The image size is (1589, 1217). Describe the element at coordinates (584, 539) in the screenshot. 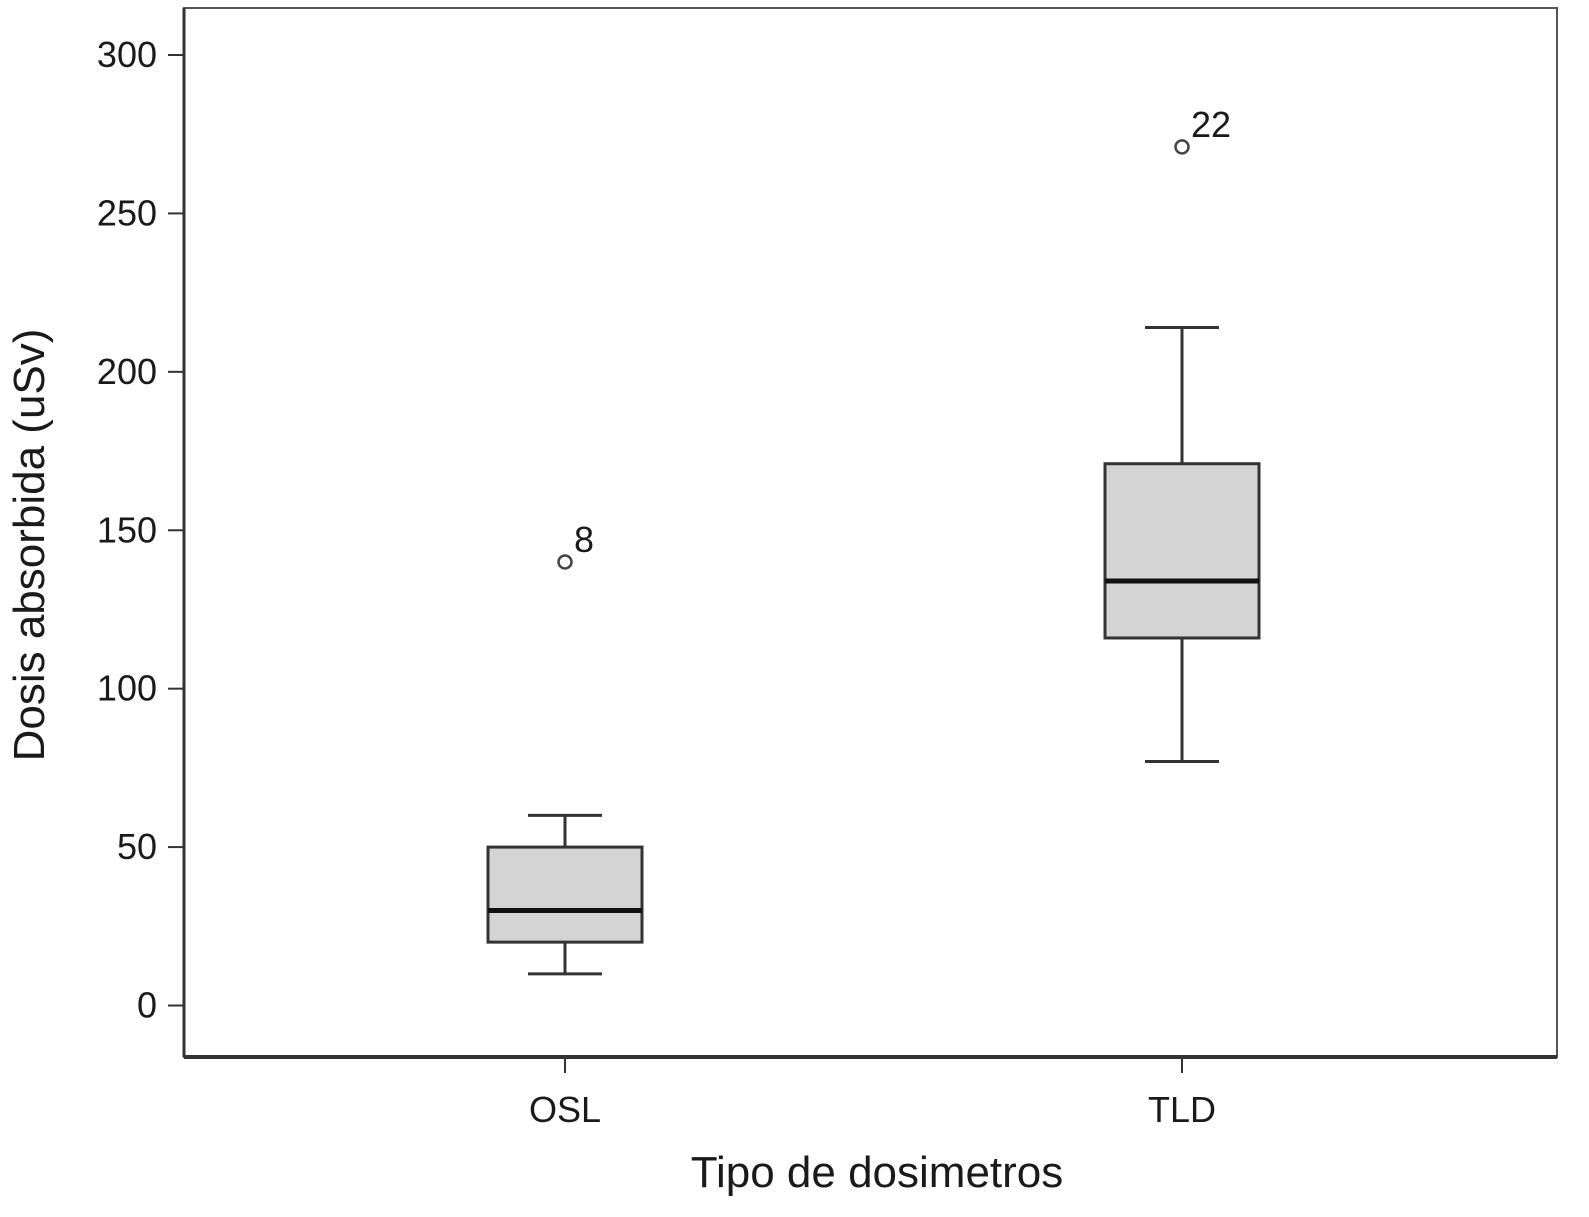

I see `outlier-label-osl-8: 8` at that location.